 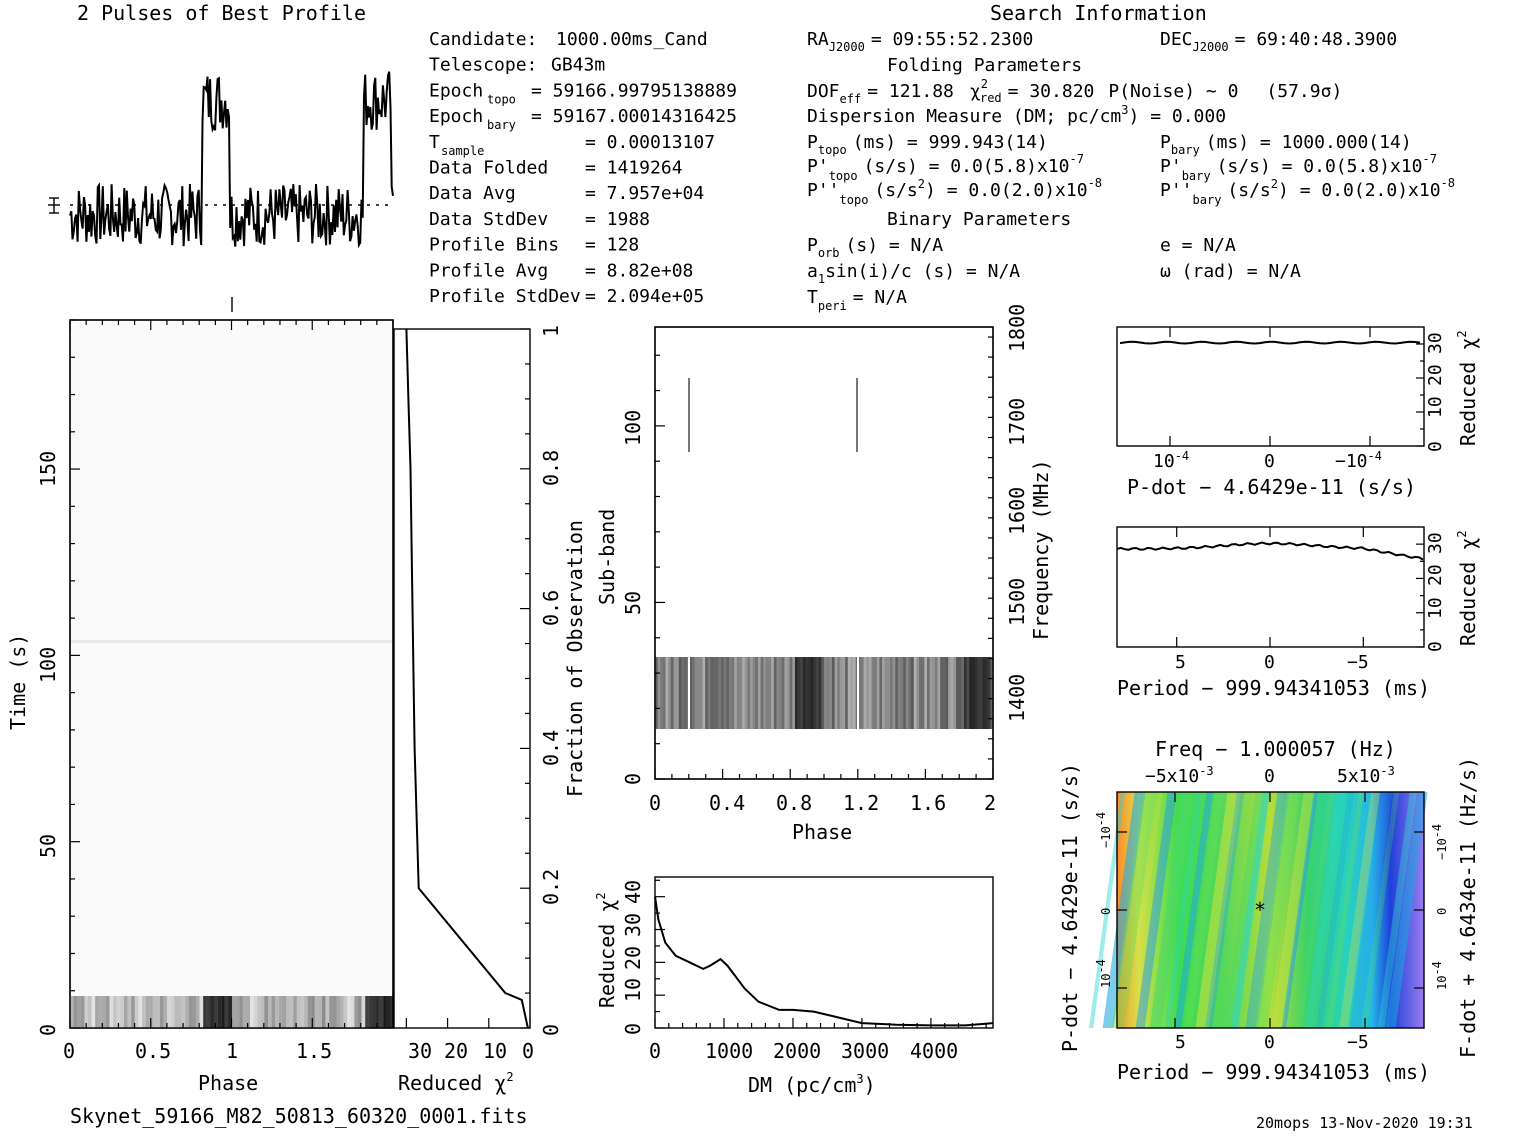 I want to click on dm-ylabel: Reduced χ2, so click(x=606, y=950).